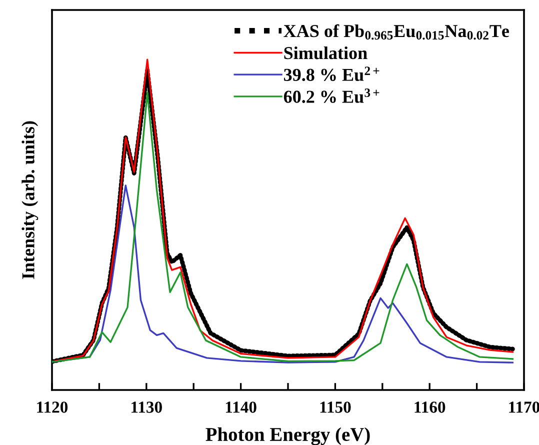 Image resolution: width=539 pixels, height=445 pixels. What do you see at coordinates (430, 407) in the screenshot?
I see `x-tick-label: 1160` at bounding box center [430, 407].